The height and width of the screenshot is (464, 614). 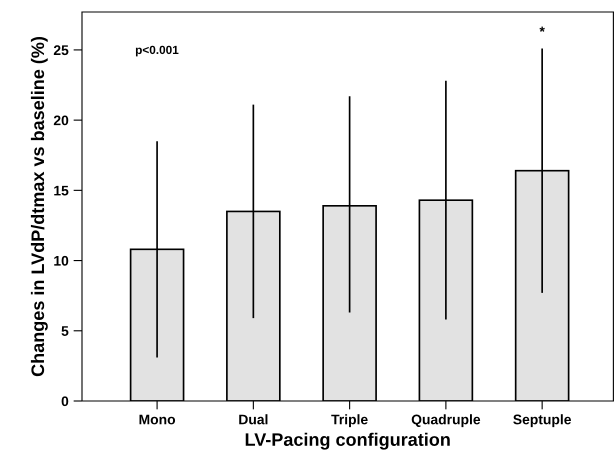 What do you see at coordinates (349, 421) in the screenshot?
I see `x-tick-label: Triple` at bounding box center [349, 421].